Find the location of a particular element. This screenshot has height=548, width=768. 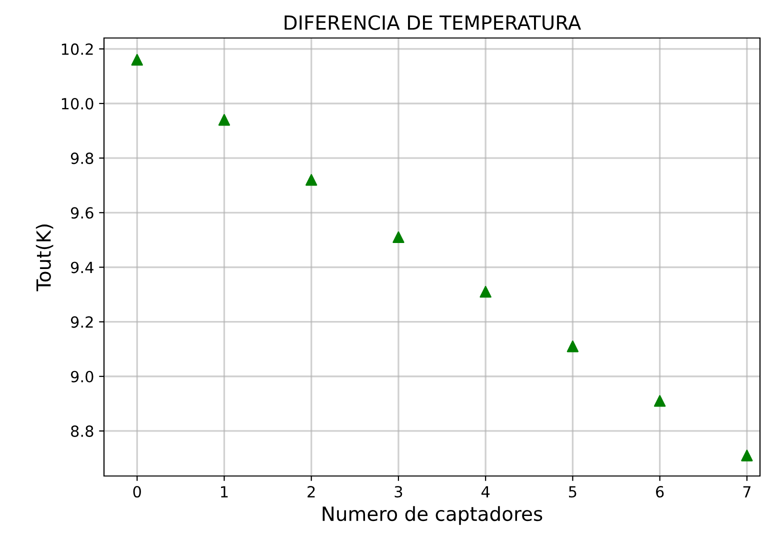

x-tick-label: 7 is located at coordinates (746, 492).